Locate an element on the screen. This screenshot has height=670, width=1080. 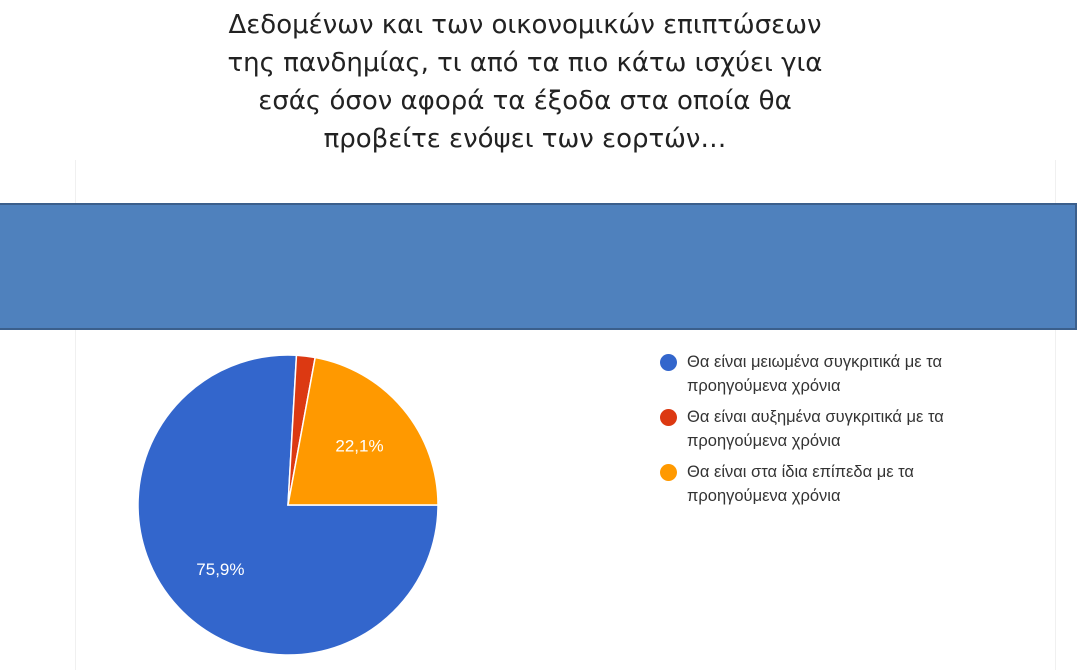
slice-data-label: 22,1% is located at coordinates (359, 445).